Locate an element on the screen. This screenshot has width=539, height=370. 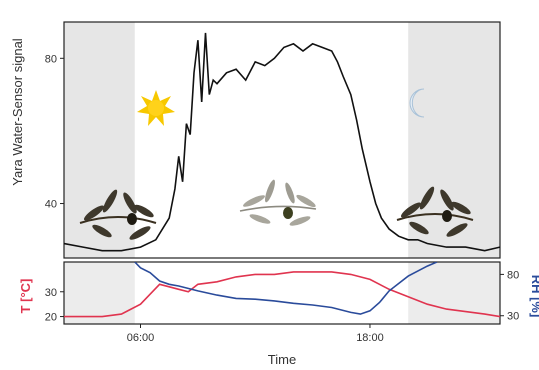
top-y-axis-title: Yara Water-Sensor signal is located at coordinates (17, 112).